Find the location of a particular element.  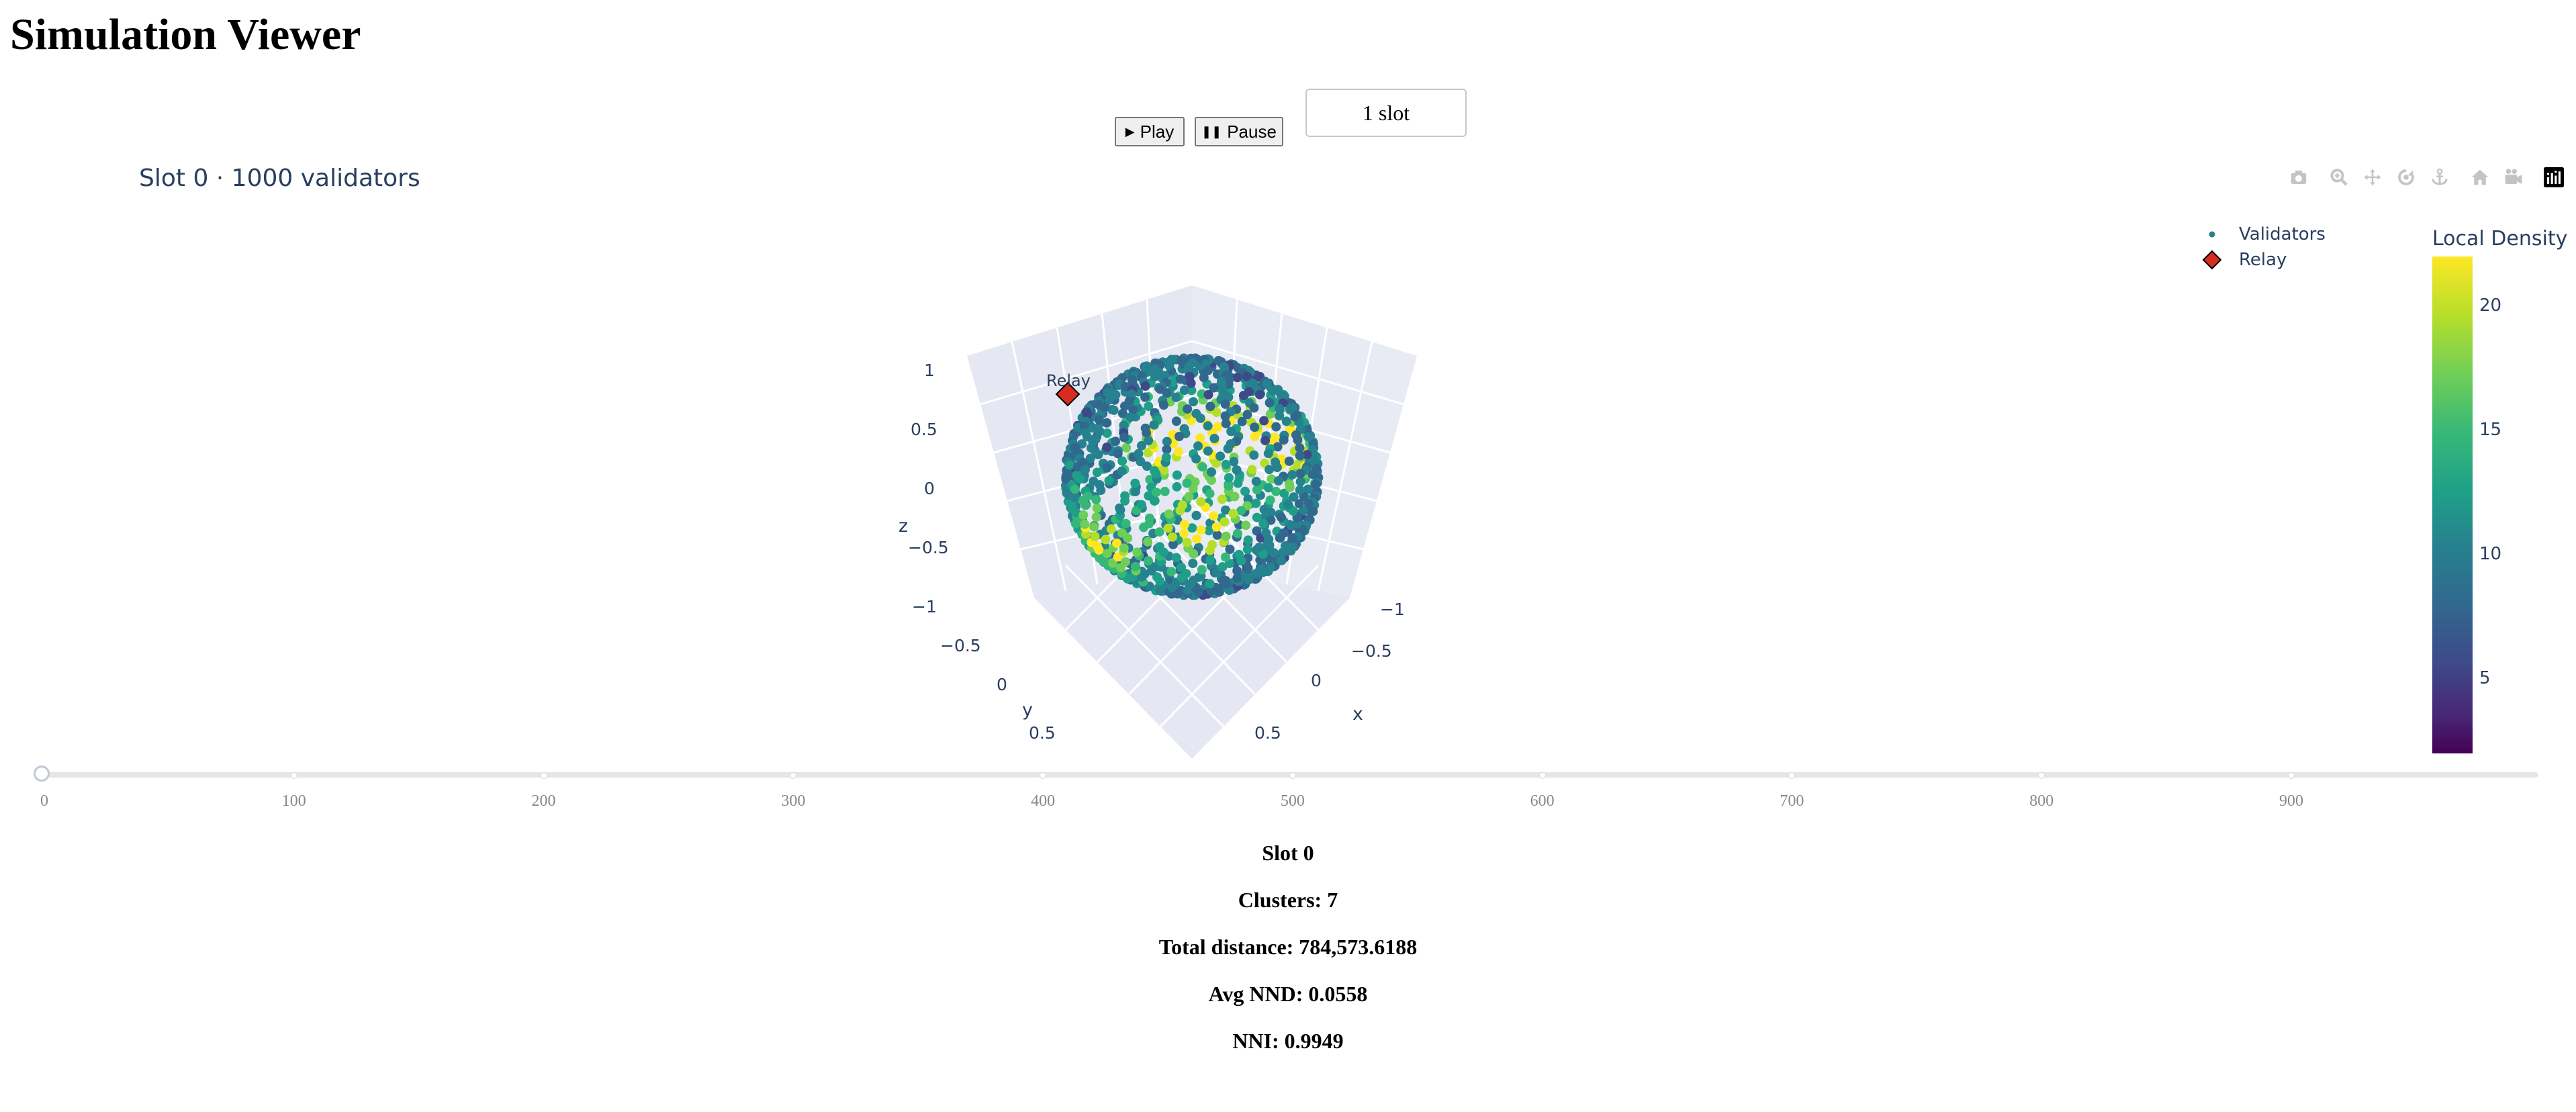

slider-tick-label: 600 is located at coordinates (1542, 801).